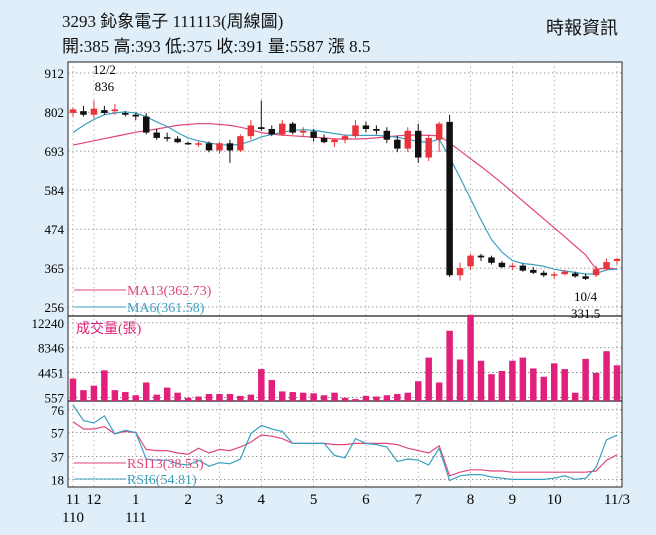 This screenshot has width=656, height=535. What do you see at coordinates (58, 457) in the screenshot?
I see `rsi-tick-label: 37` at bounding box center [58, 457].